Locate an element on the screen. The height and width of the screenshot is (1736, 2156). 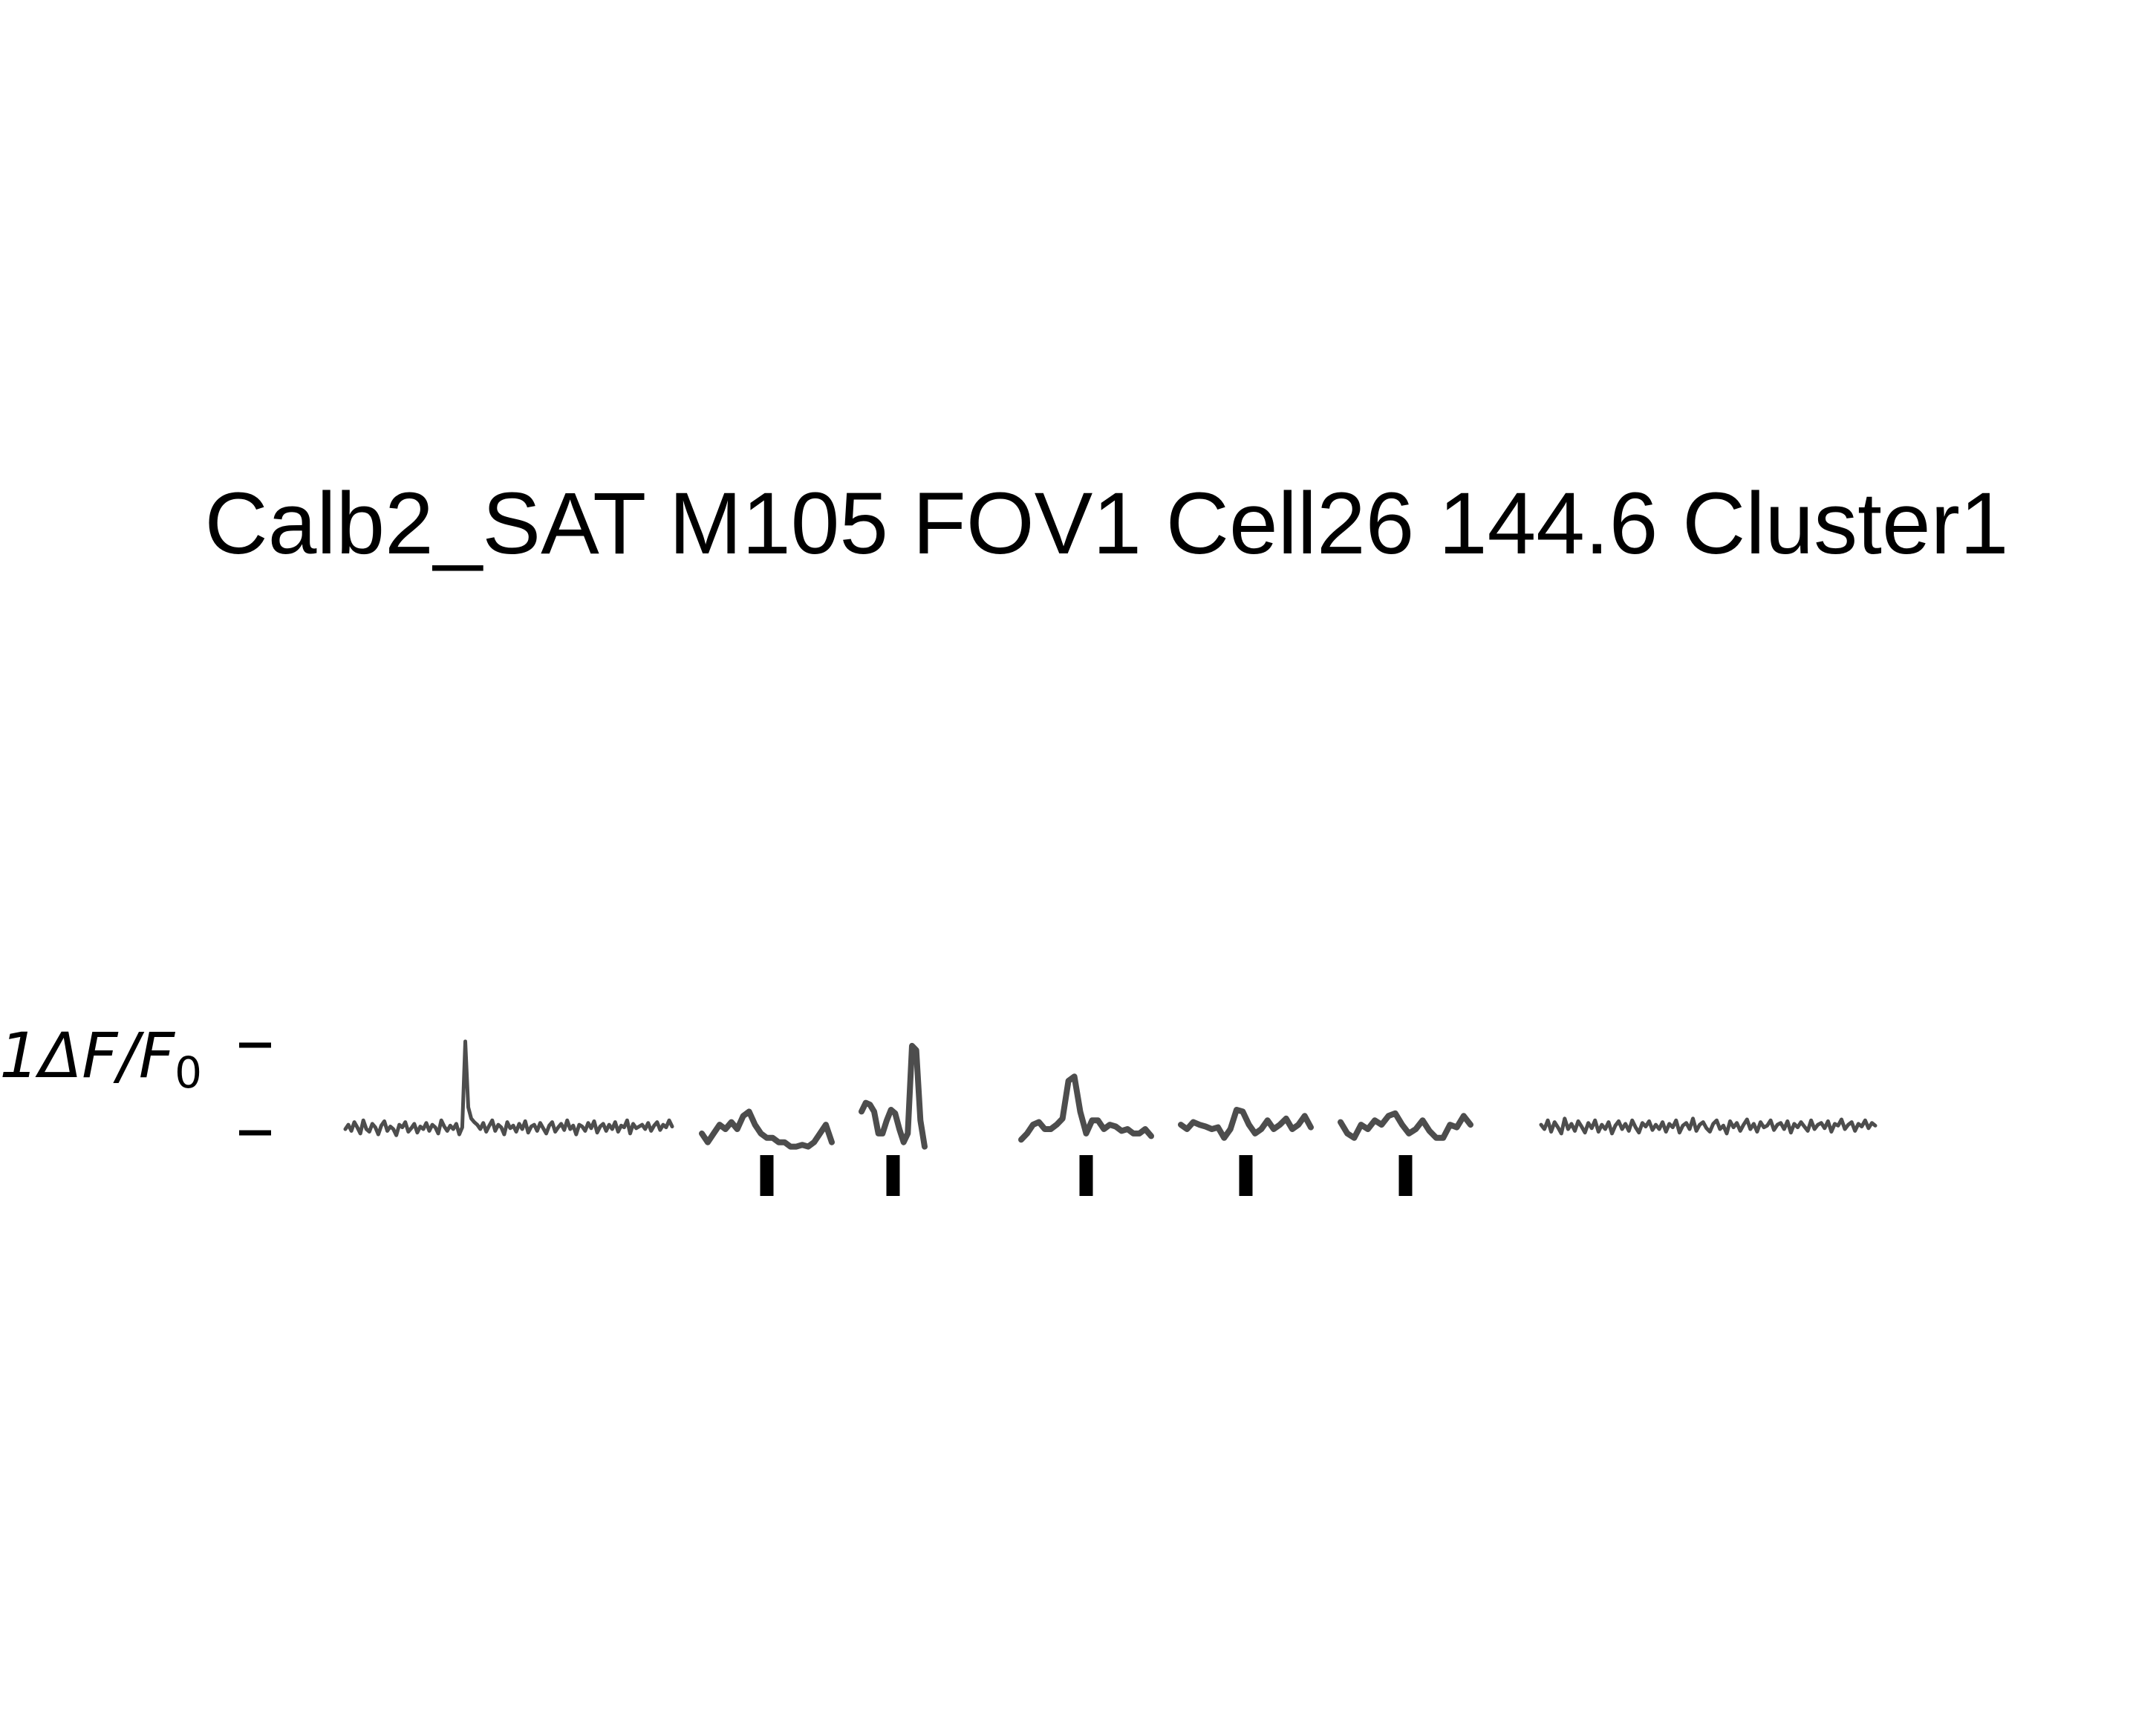
stimulus-markers-group is located at coordinates (1086, 1175).